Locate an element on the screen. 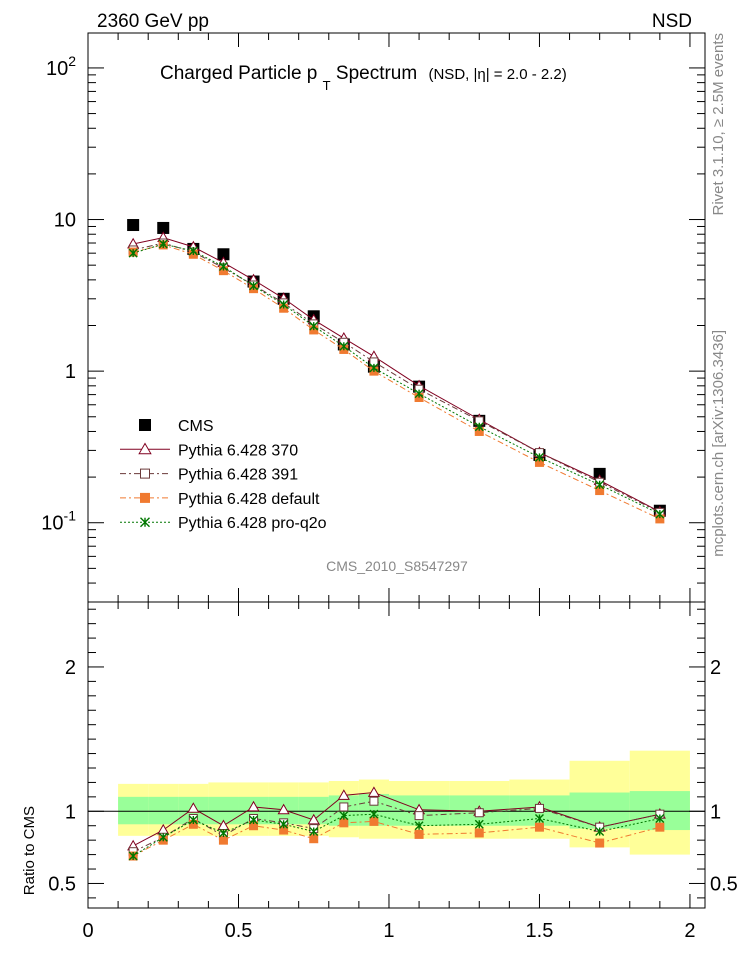  x-tick-label: 1 is located at coordinates (388, 931).